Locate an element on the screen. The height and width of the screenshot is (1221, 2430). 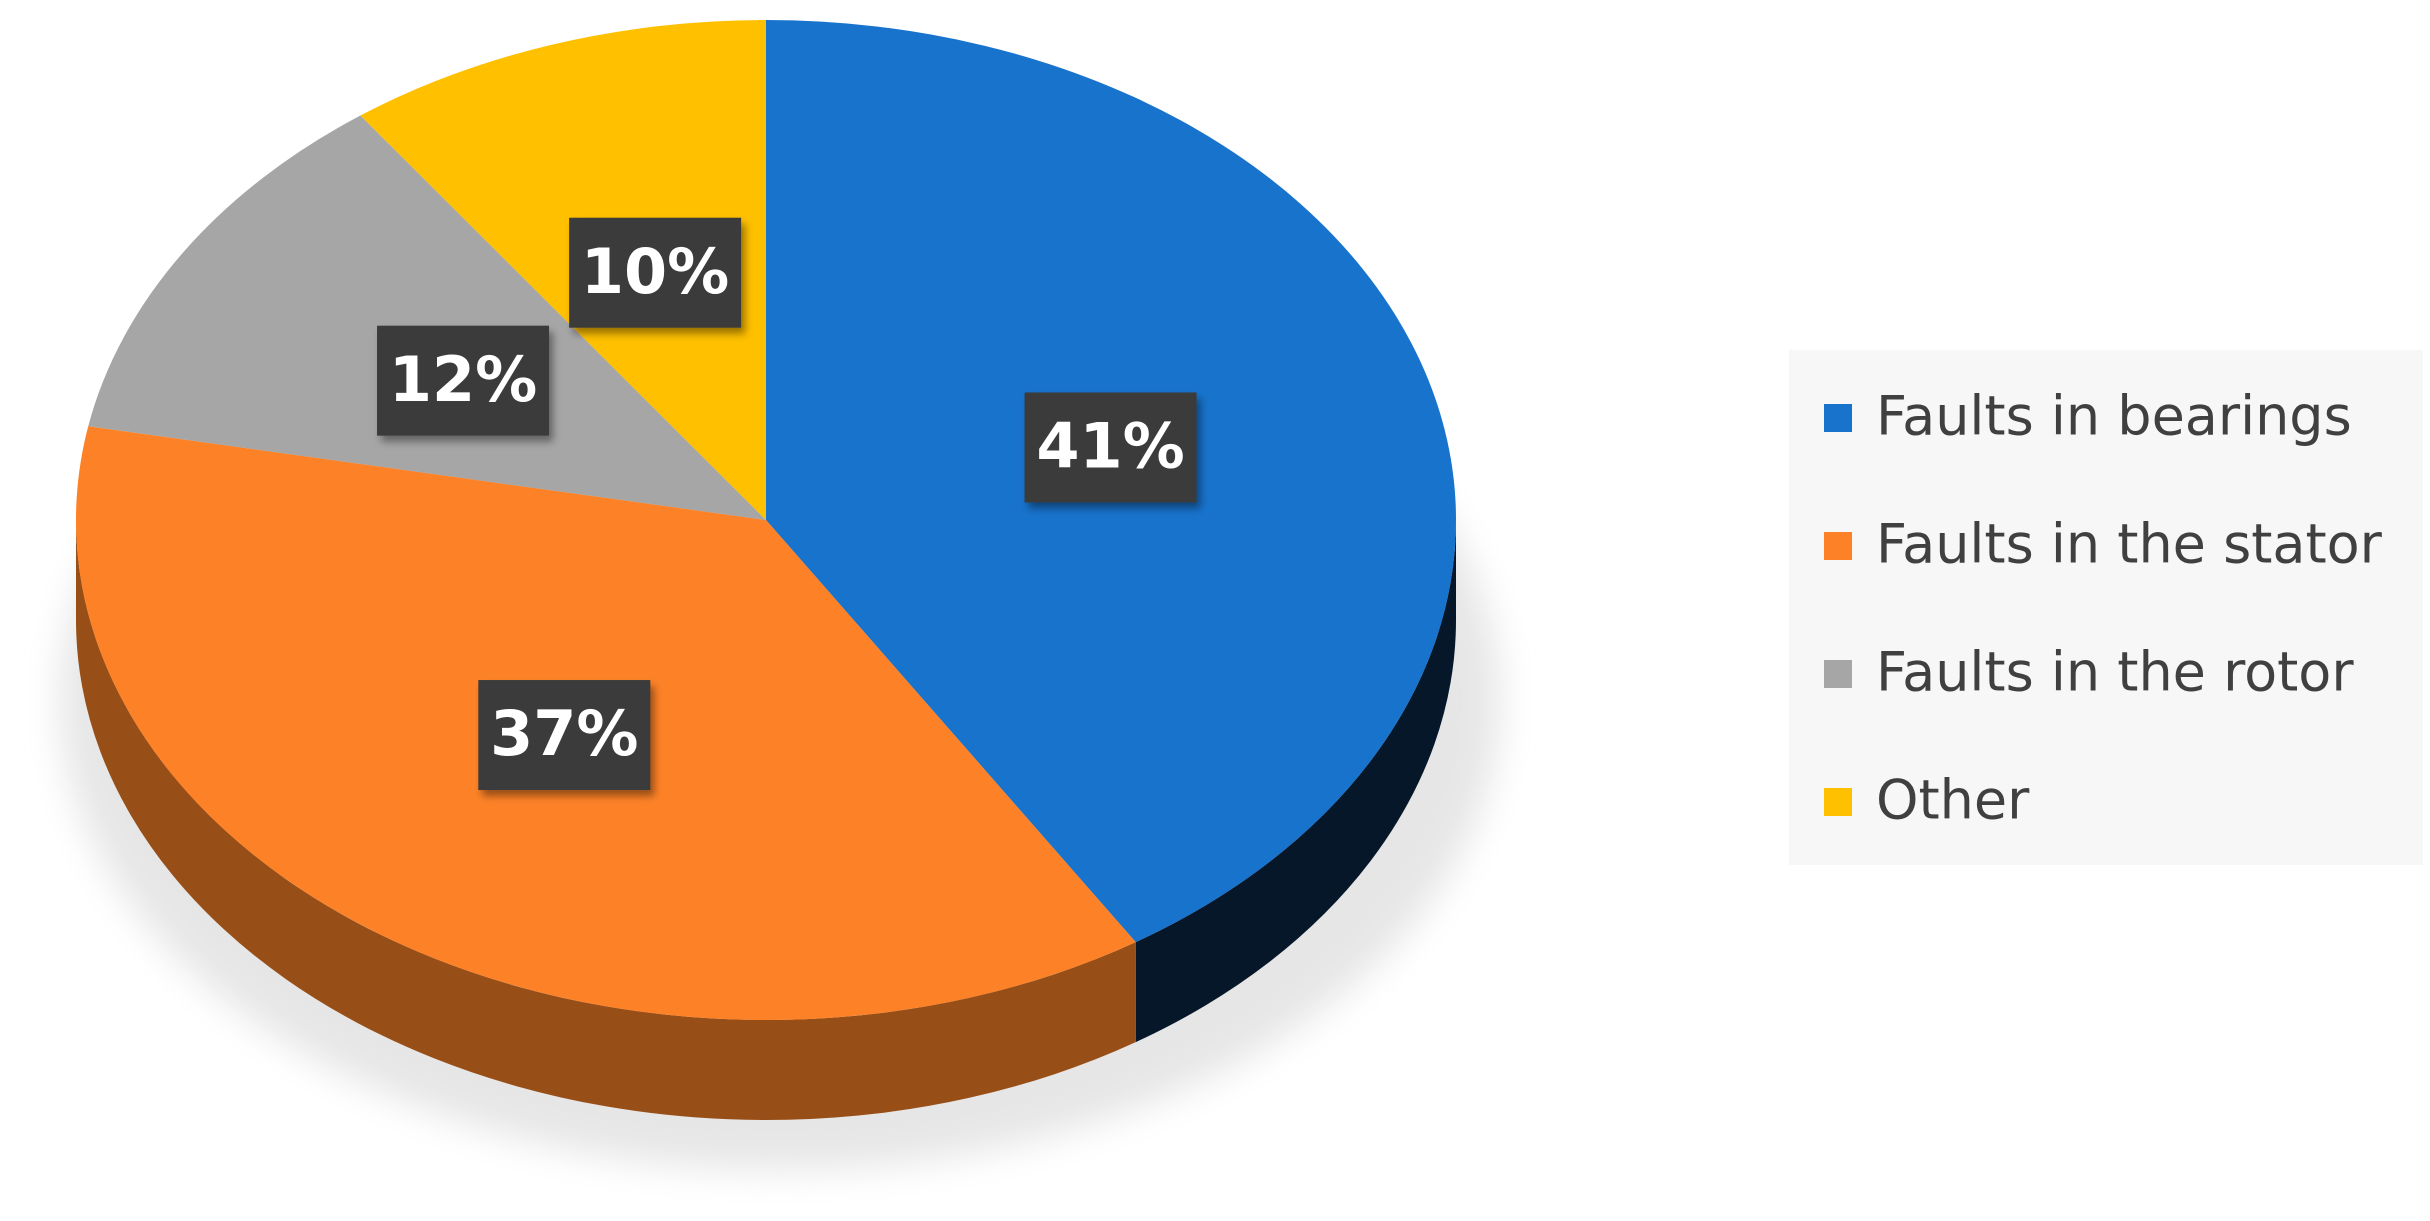
data-label: 37% is located at coordinates (564, 733).